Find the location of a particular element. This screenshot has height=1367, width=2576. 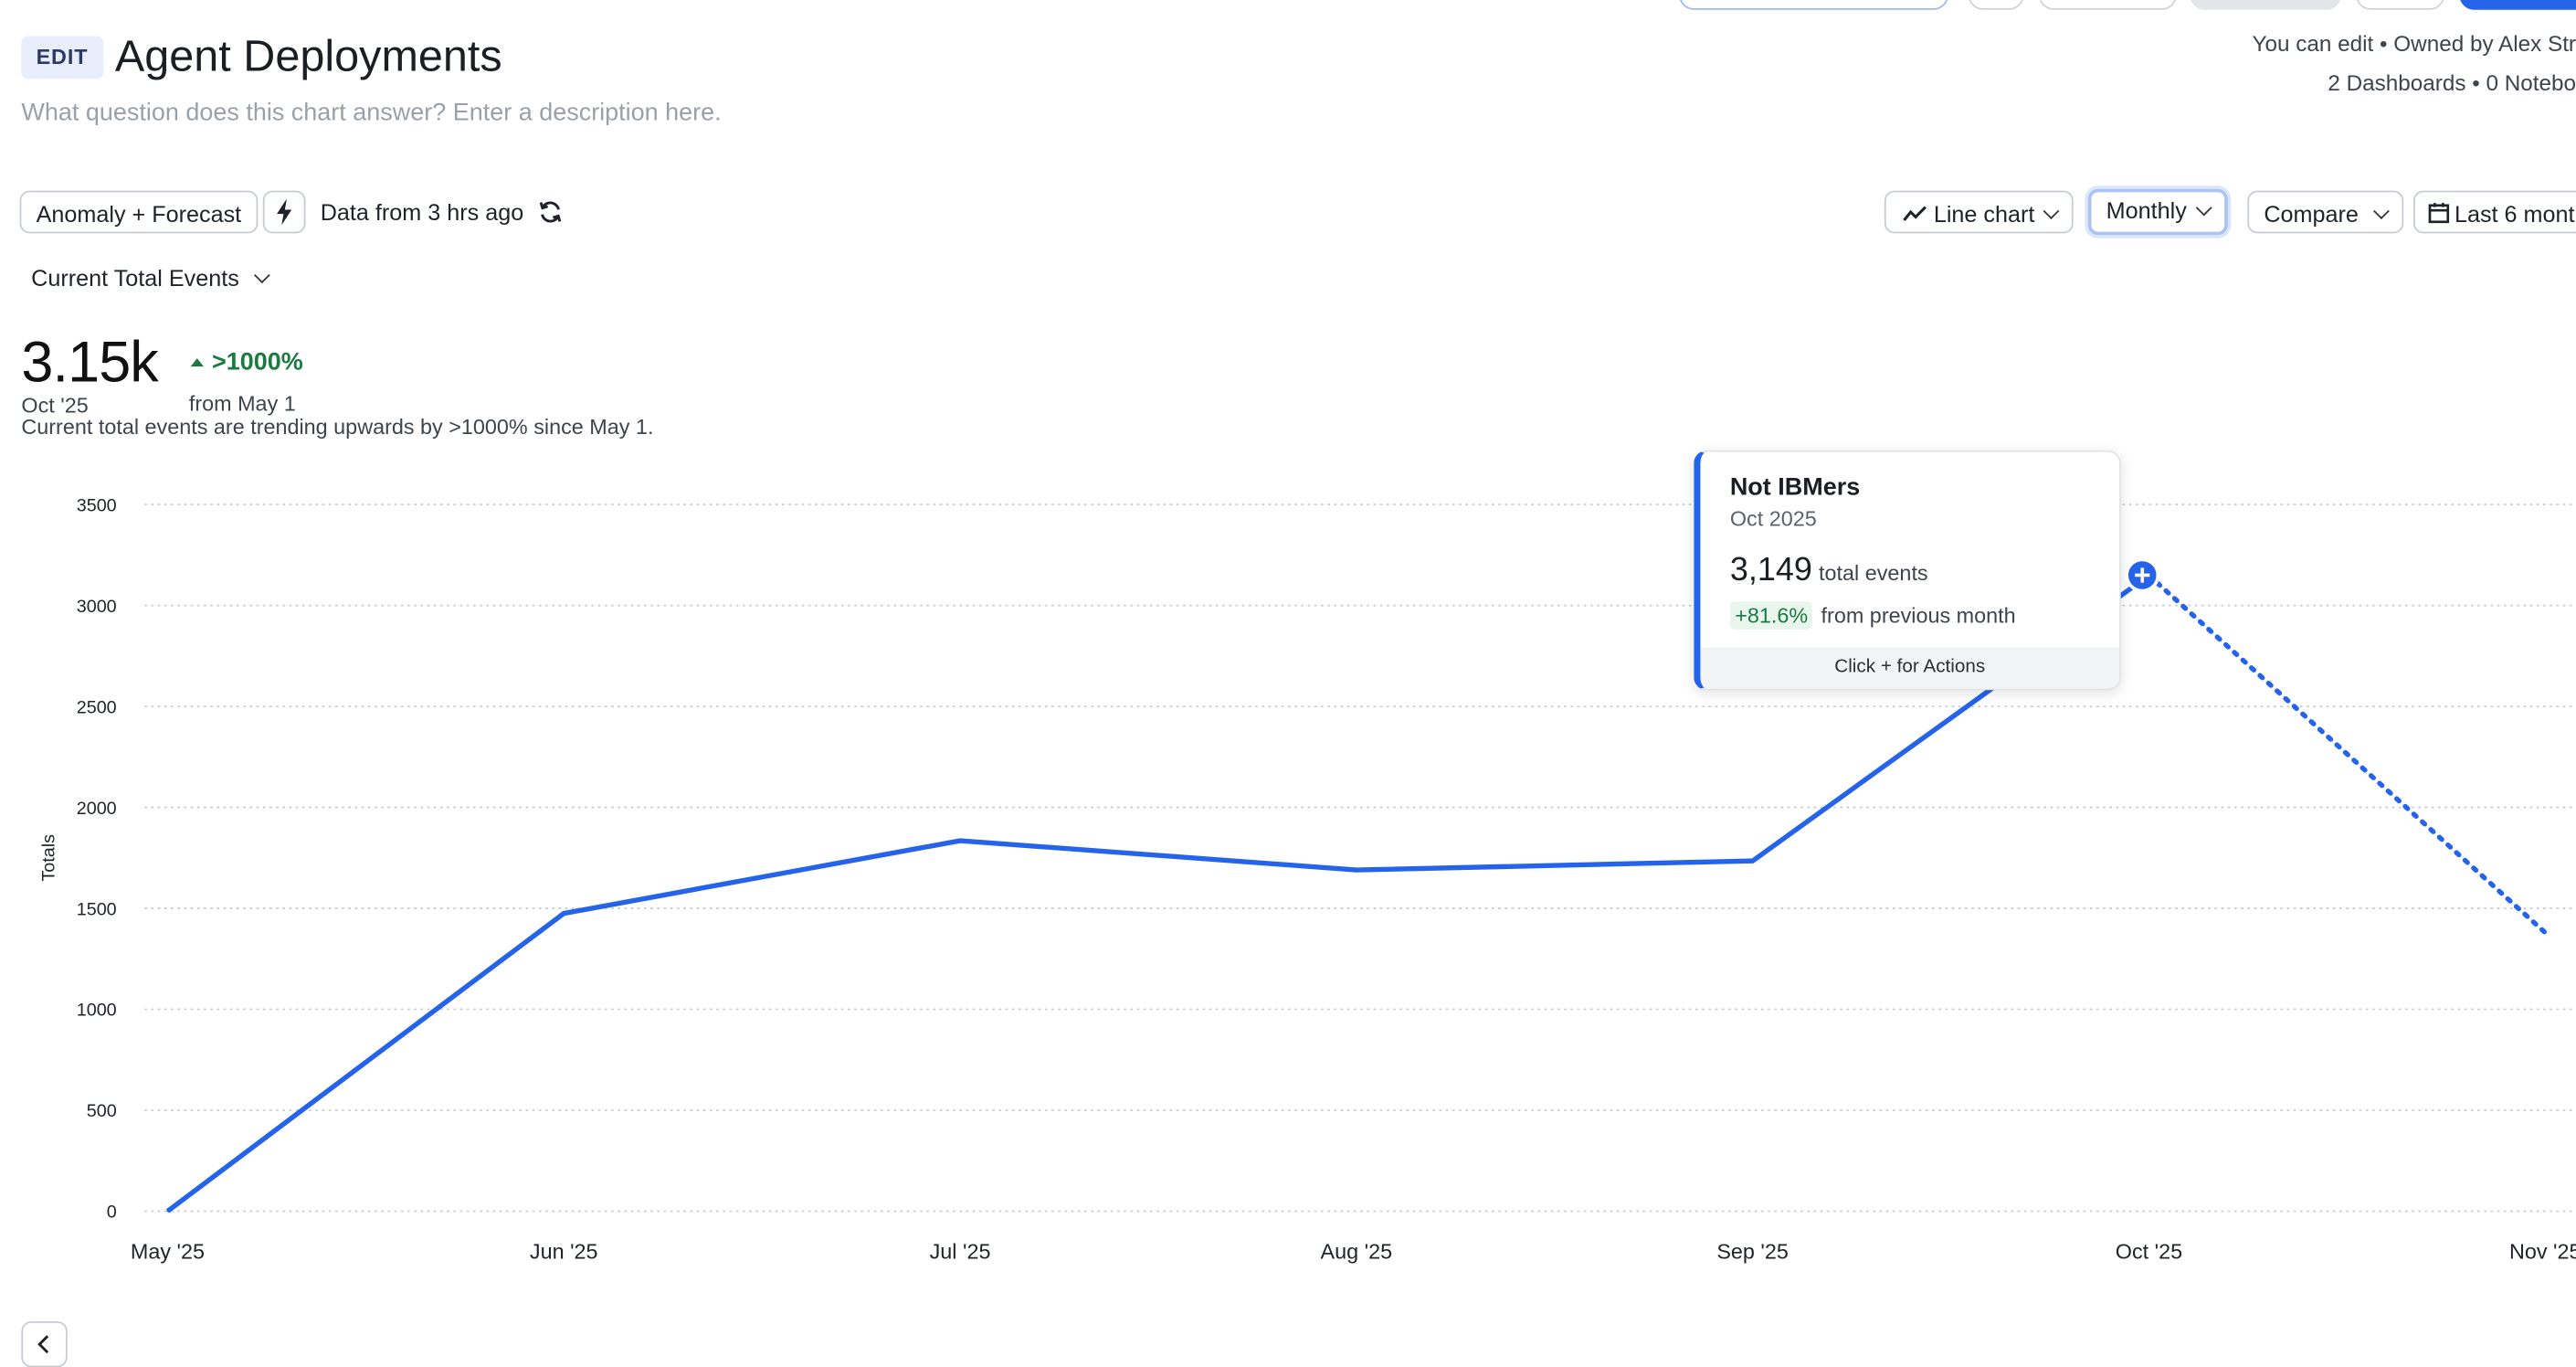

collapse-button is located at coordinates (44, 1343).